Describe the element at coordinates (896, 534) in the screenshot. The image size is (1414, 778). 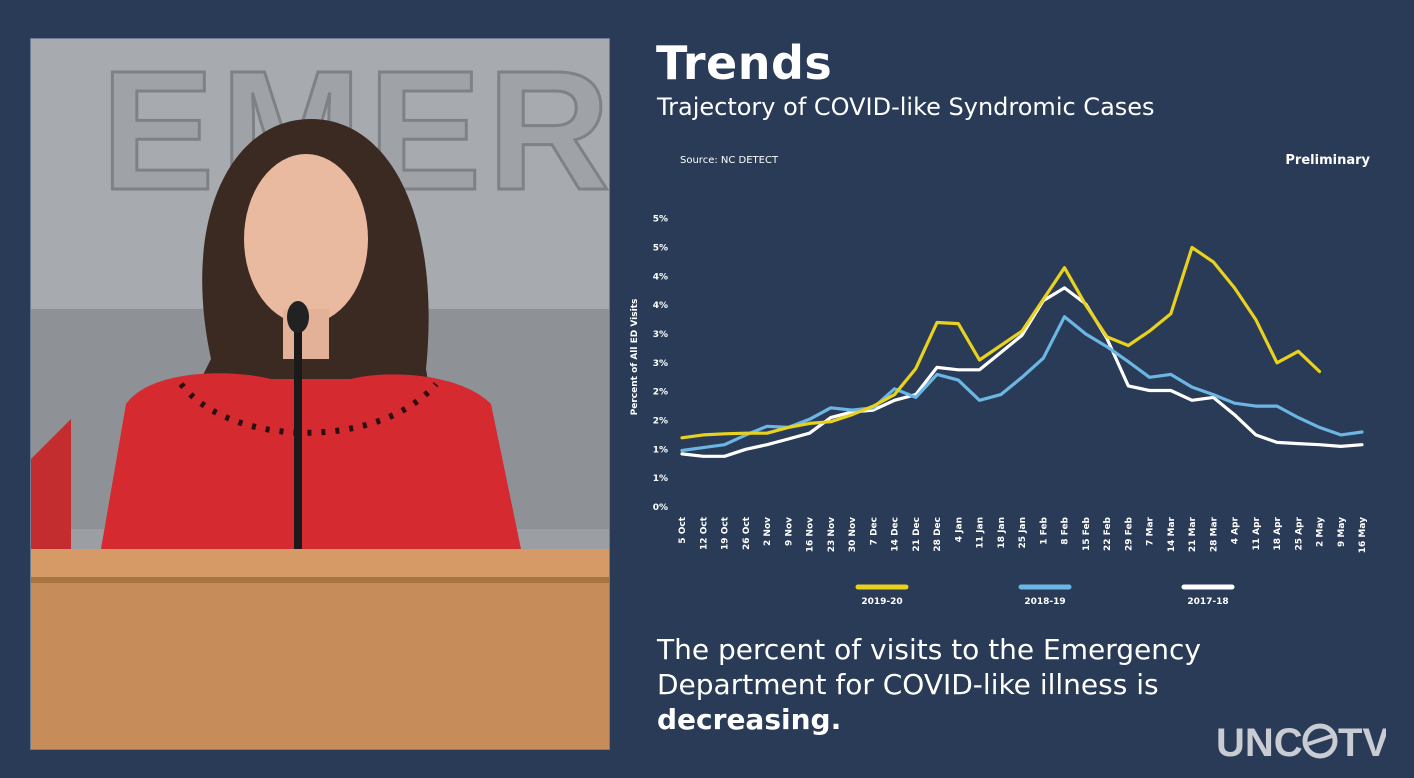
I see `x-tick-label: 14 Dec` at that location.